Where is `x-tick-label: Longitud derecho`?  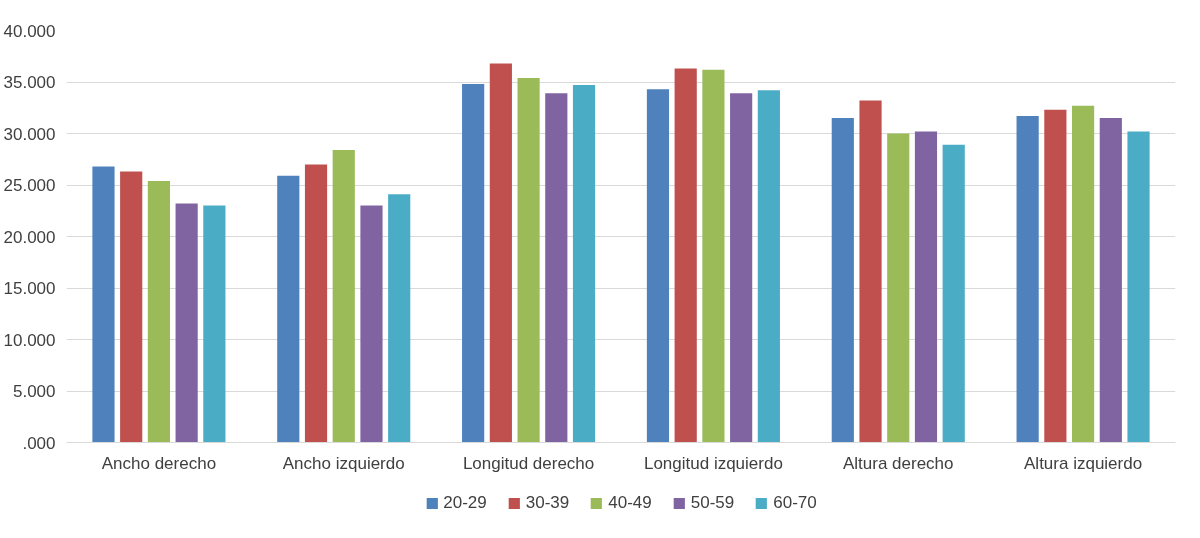 x-tick-label: Longitud derecho is located at coordinates (528, 463).